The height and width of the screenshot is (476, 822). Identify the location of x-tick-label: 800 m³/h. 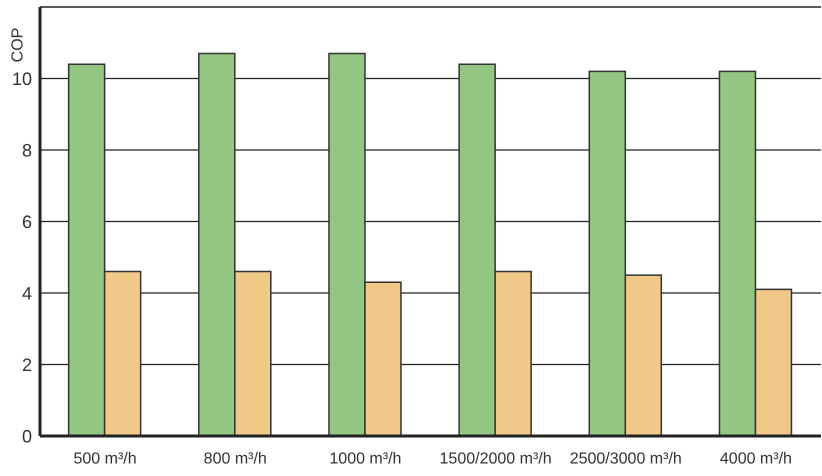
(235, 459).